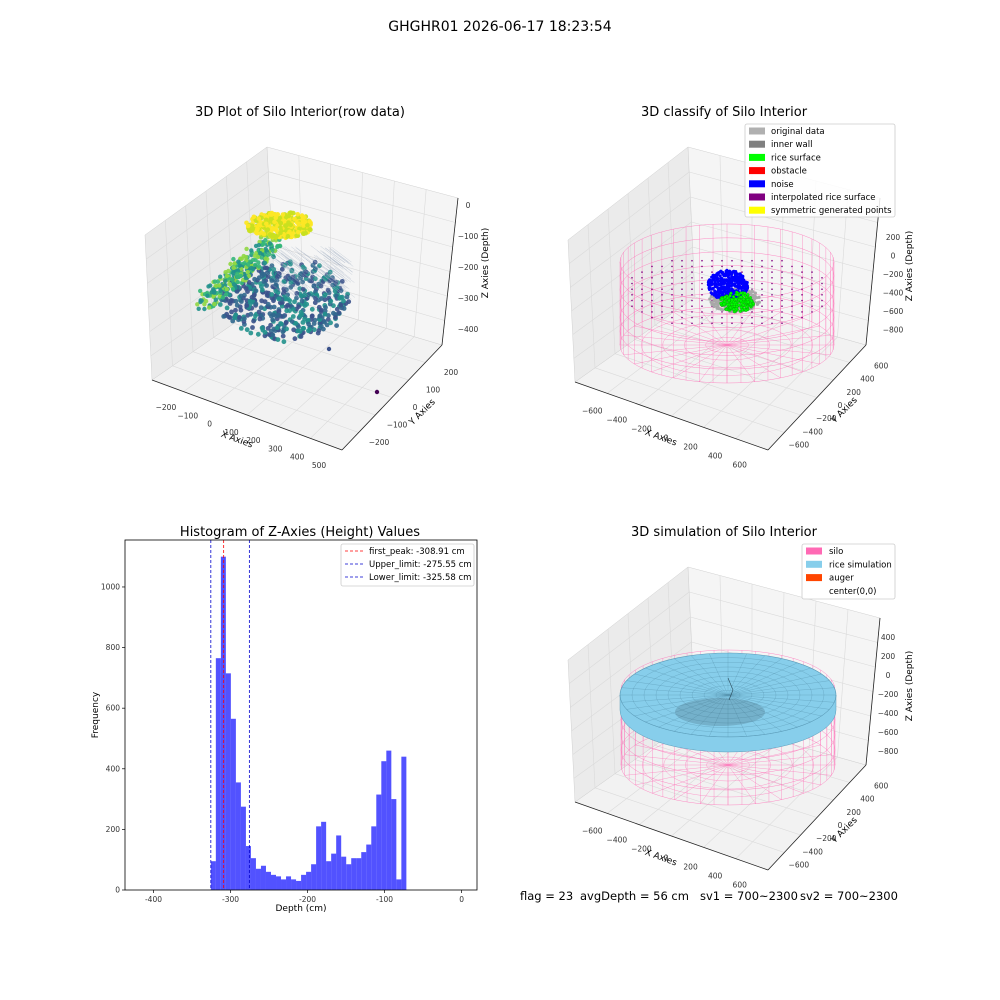 Image resolution: width=1000 pixels, height=1000 pixels. I want to click on histogram-y-tick-label: 0, so click(117, 890).